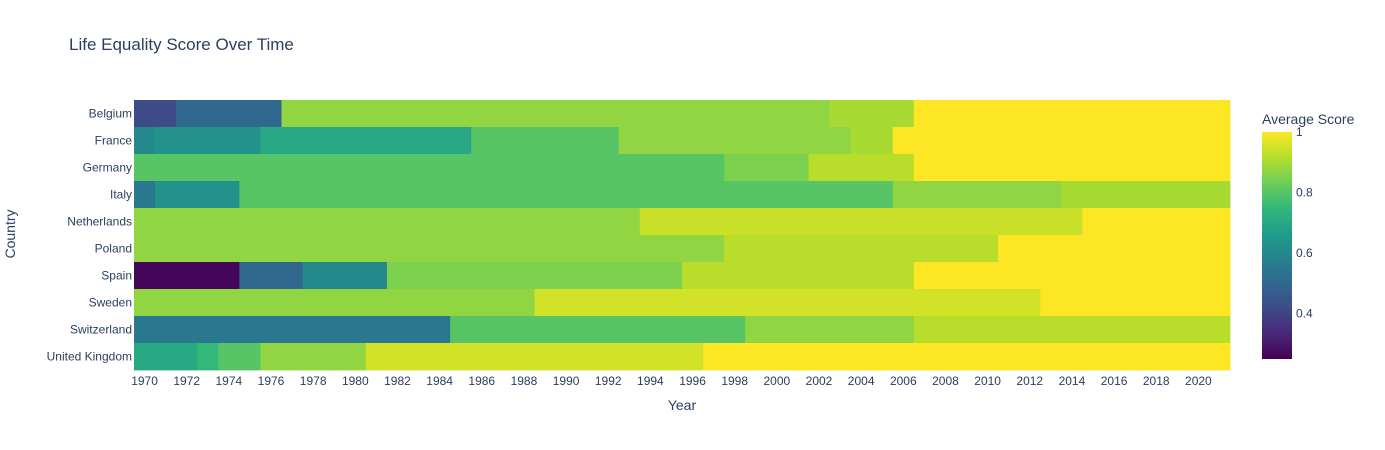  I want to click on x-tick-label: 1992, so click(608, 381).